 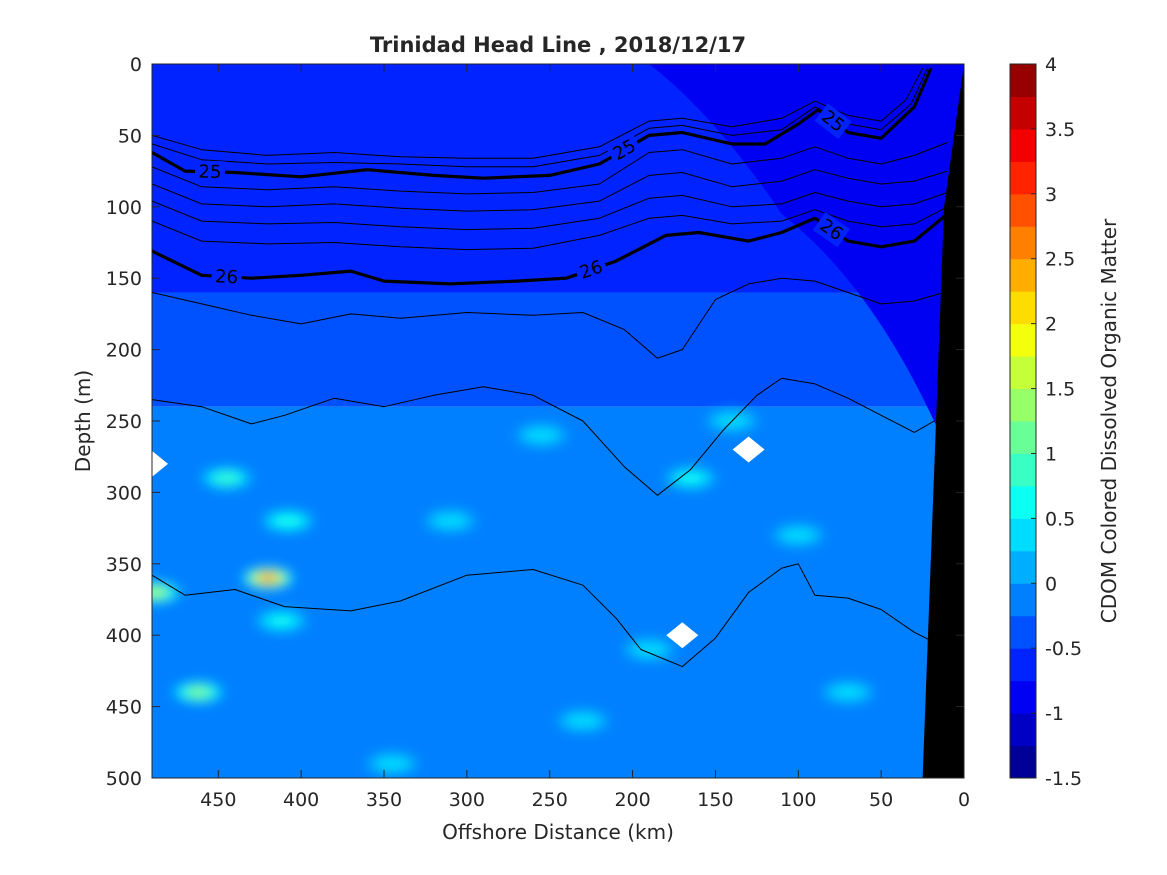 I want to click on colorbar-tick-label: 2, so click(x=1051, y=325).